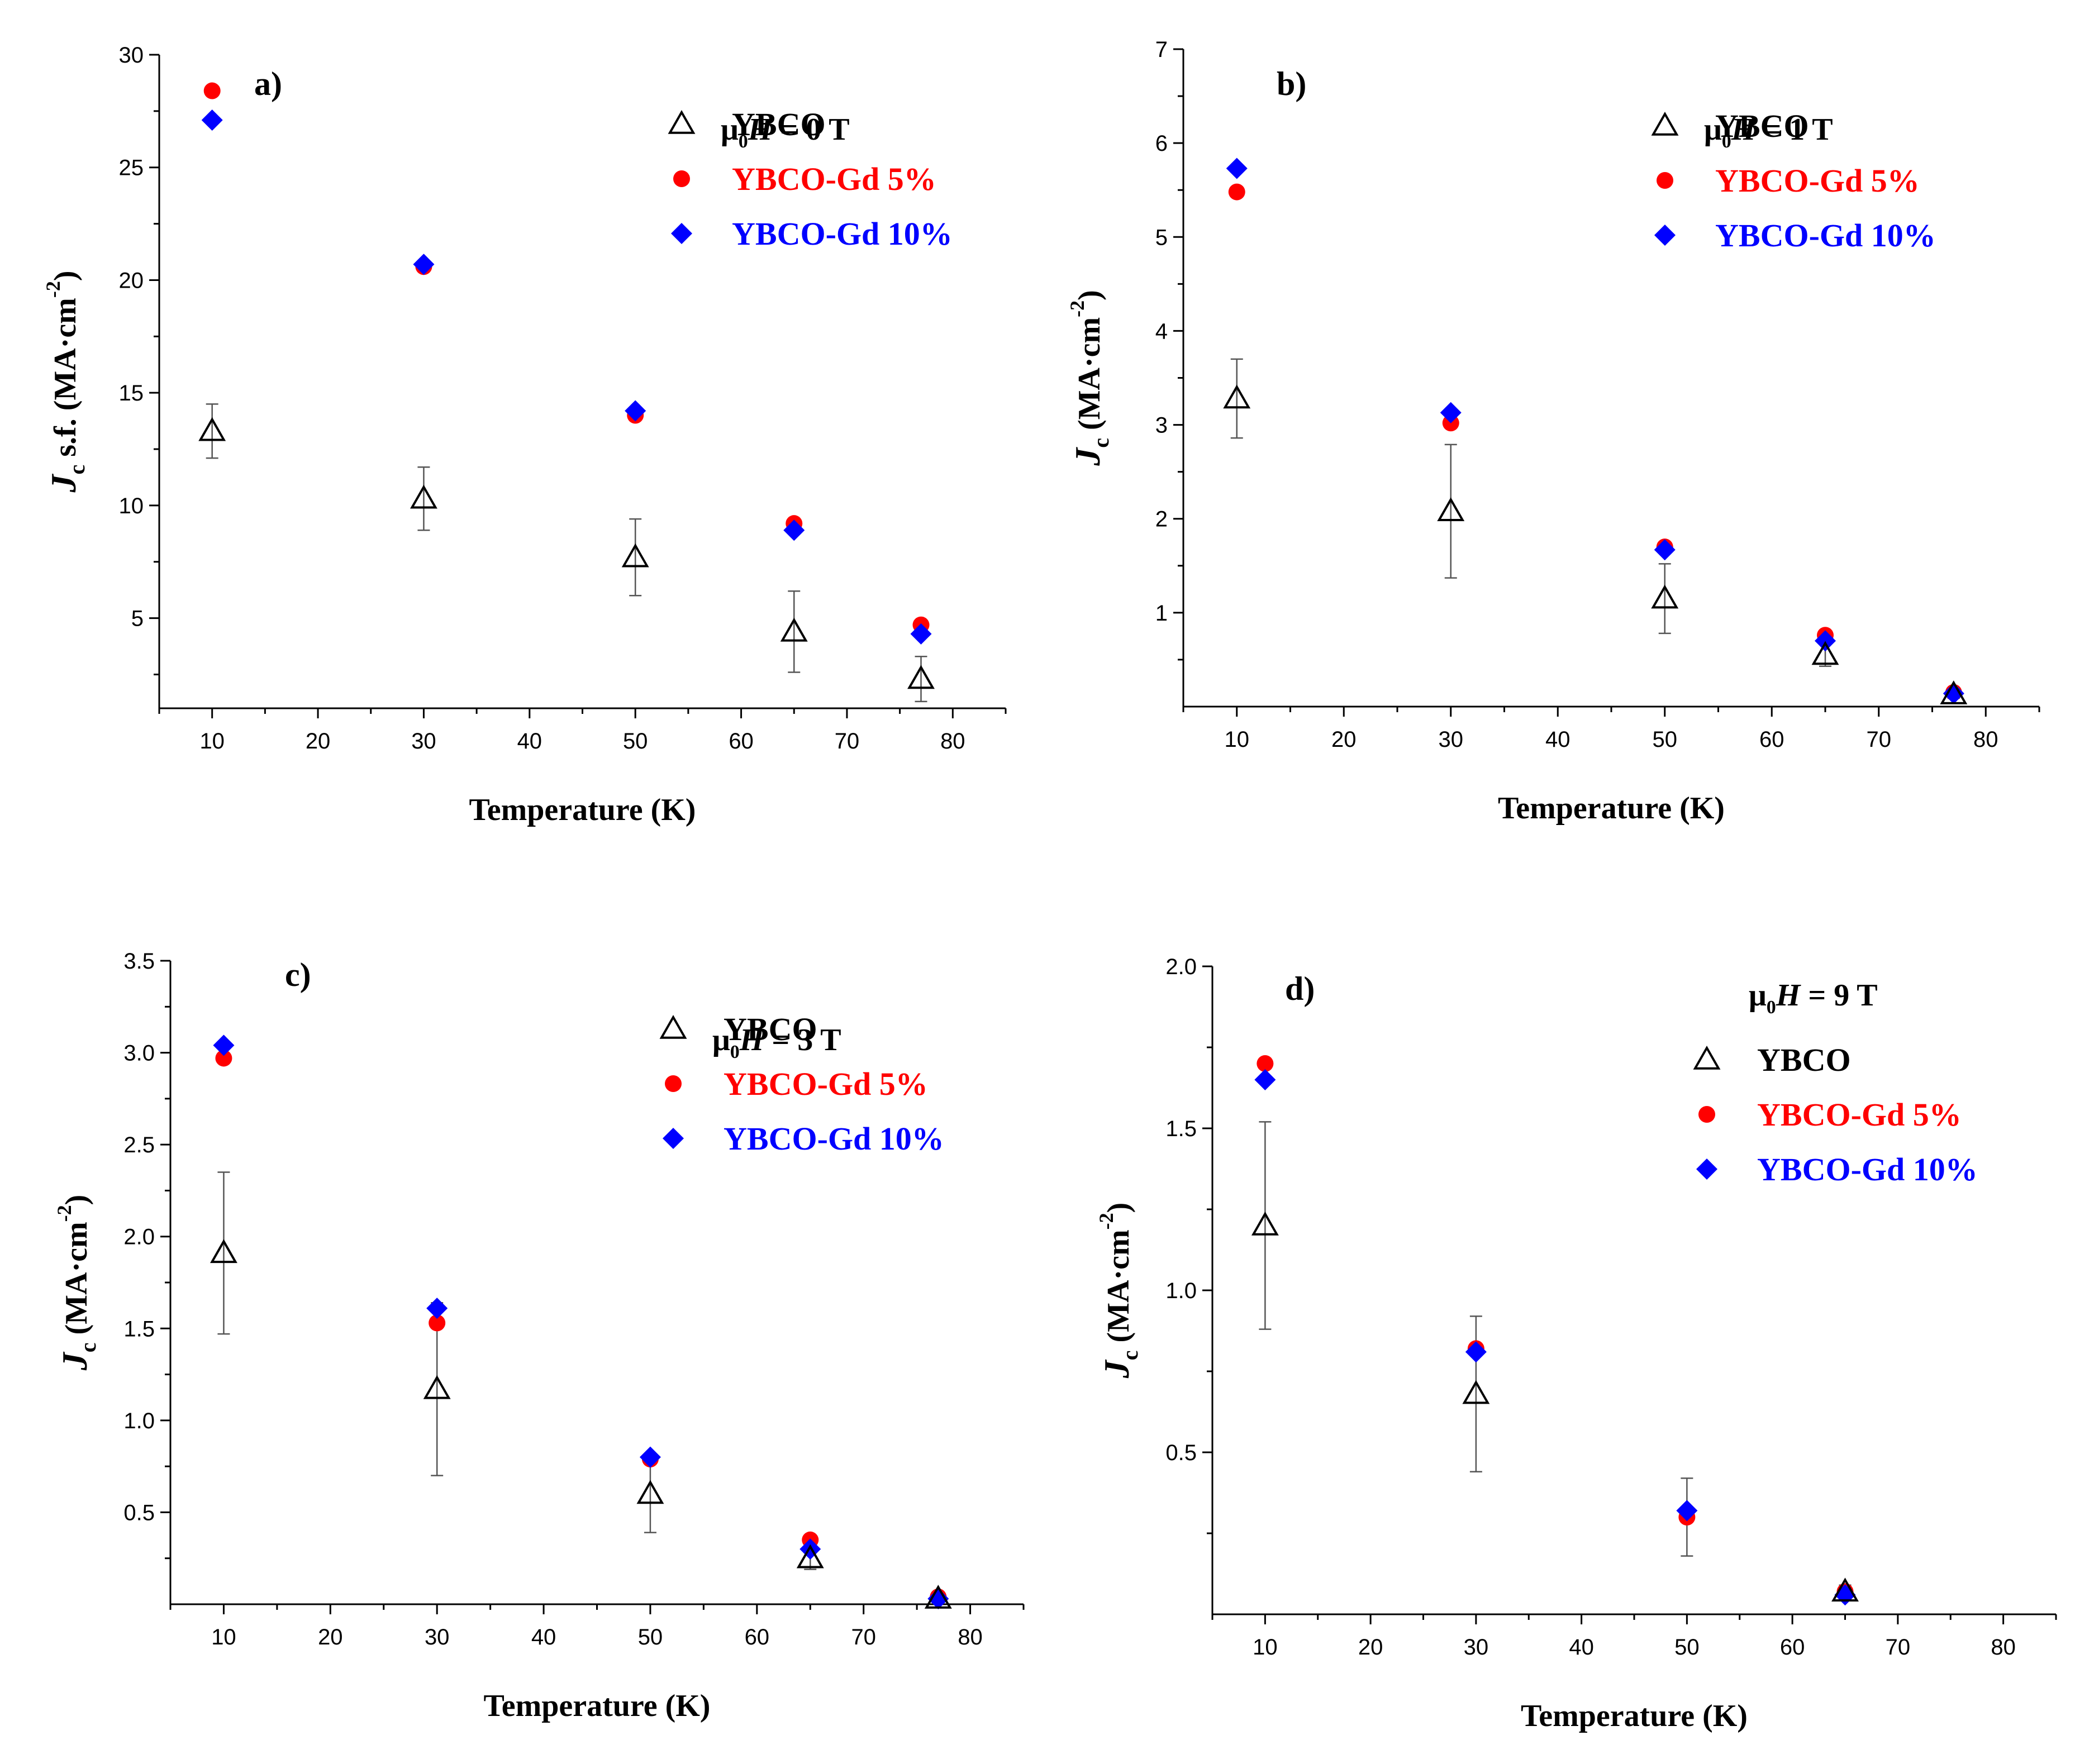 Image resolution: width=2094 pixels, height=1764 pixels. What do you see at coordinates (139, 1145) in the screenshot?
I see `y-tick-label: 2.5` at bounding box center [139, 1145].